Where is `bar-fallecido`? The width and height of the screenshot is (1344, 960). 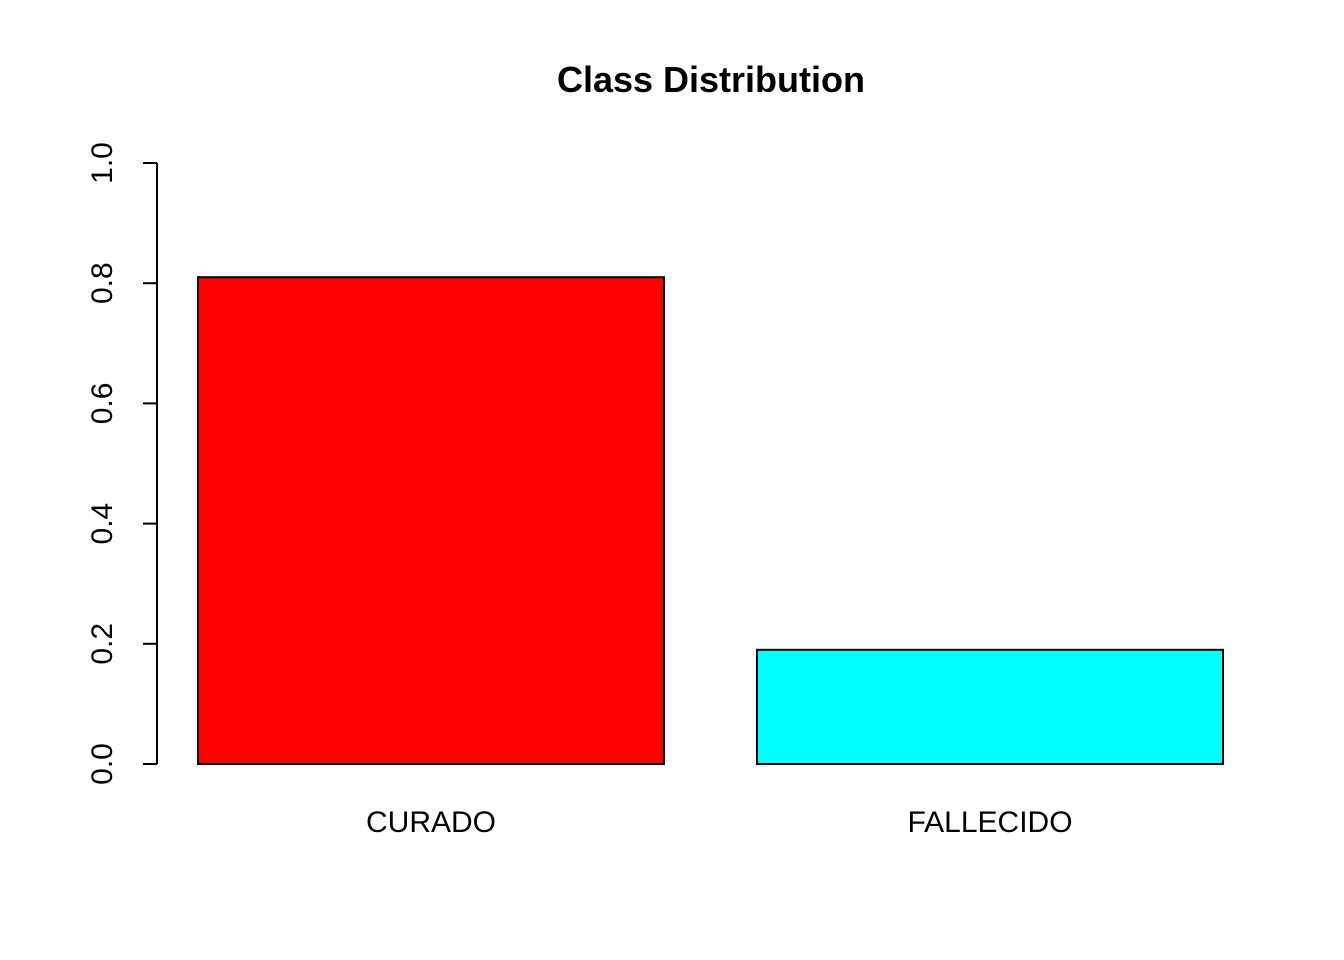
bar-fallecido is located at coordinates (990, 706).